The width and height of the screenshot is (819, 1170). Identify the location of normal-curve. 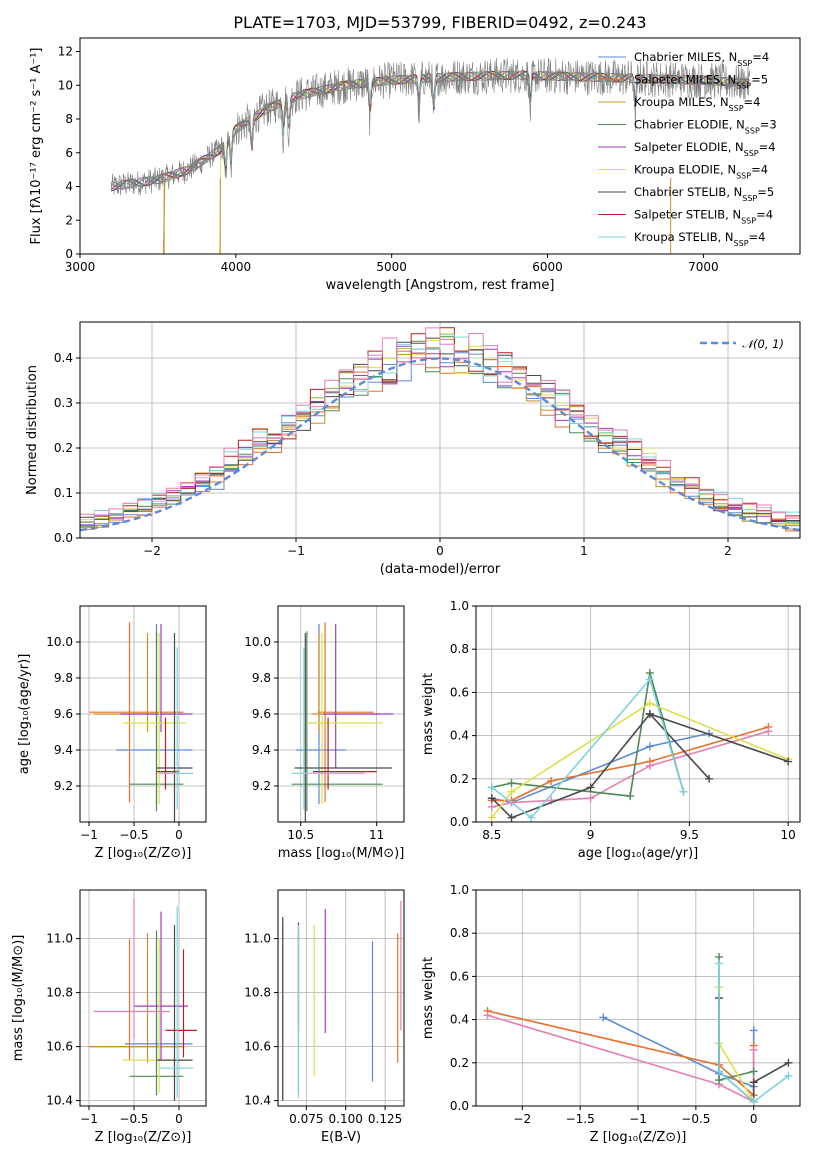
(440, 444).